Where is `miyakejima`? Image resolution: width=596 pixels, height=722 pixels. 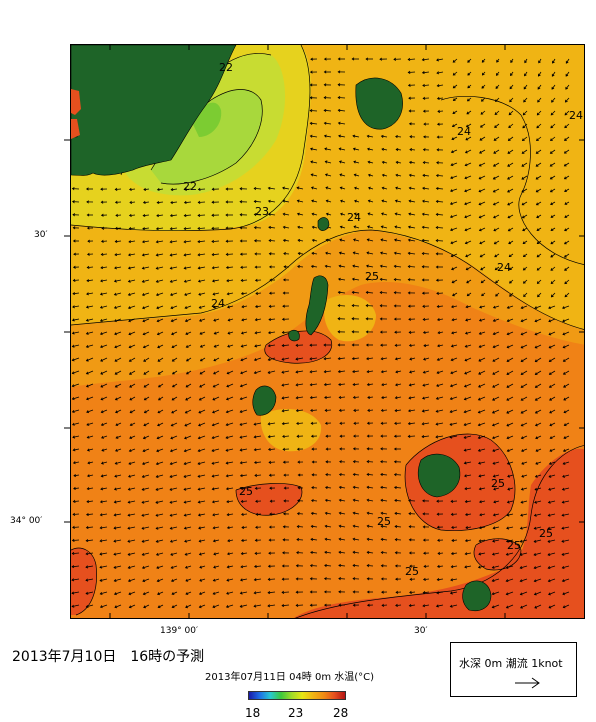
miyakejima is located at coordinates (439, 475).